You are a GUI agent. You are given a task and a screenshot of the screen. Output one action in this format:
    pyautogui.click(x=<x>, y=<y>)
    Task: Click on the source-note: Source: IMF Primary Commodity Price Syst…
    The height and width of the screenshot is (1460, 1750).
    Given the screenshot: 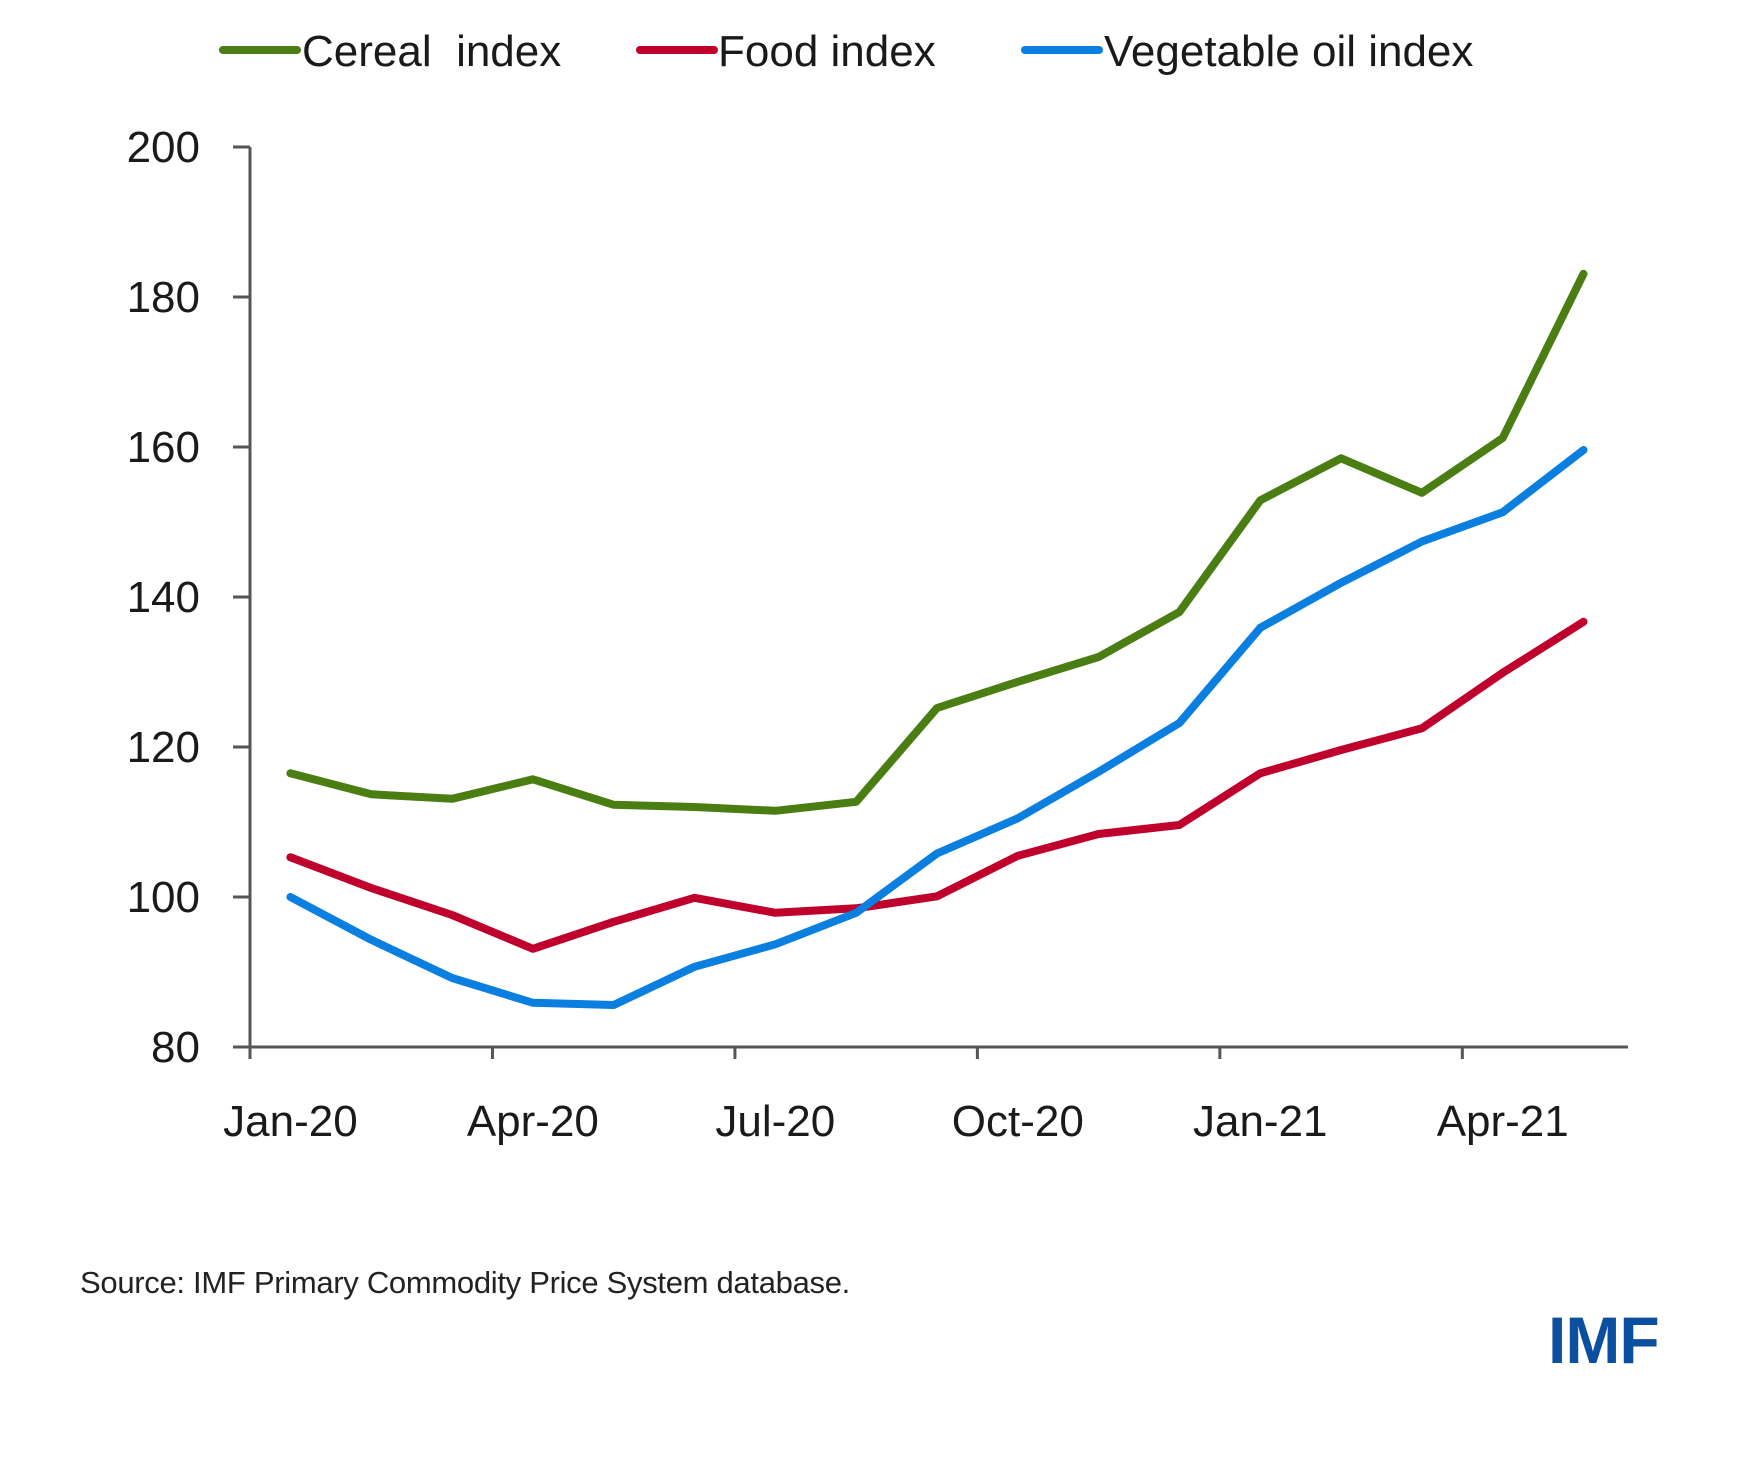 What is the action you would take?
    pyautogui.click(x=465, y=1282)
    